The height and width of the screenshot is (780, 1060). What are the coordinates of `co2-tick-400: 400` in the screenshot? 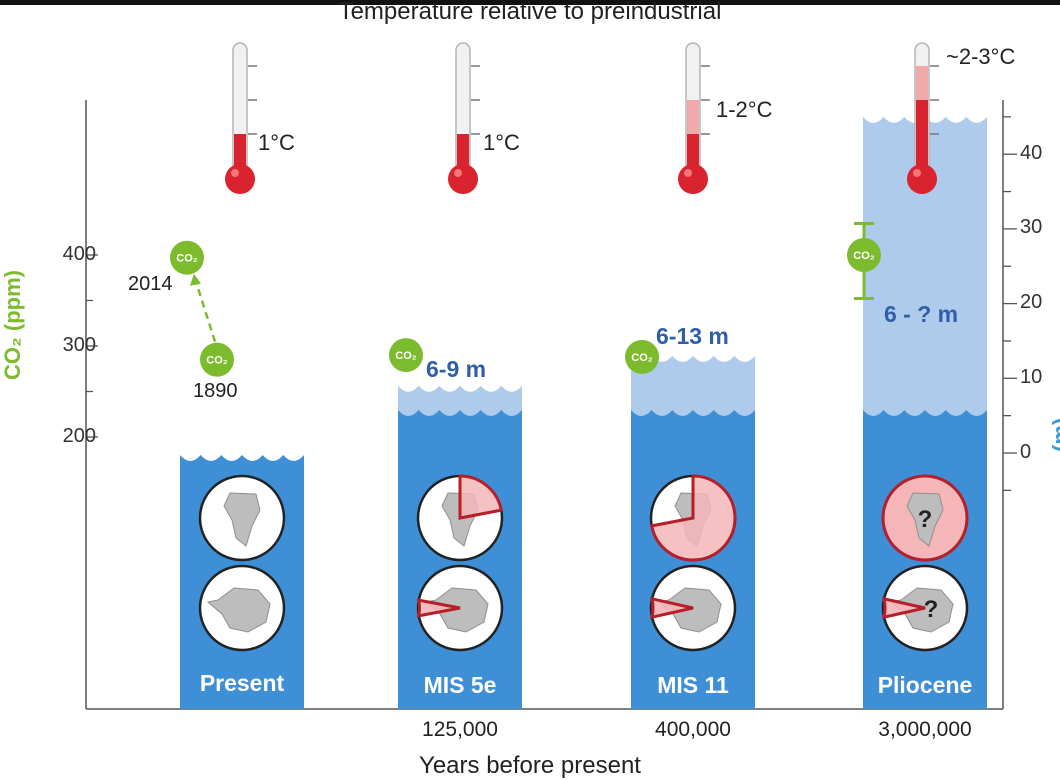 It's located at (79, 254).